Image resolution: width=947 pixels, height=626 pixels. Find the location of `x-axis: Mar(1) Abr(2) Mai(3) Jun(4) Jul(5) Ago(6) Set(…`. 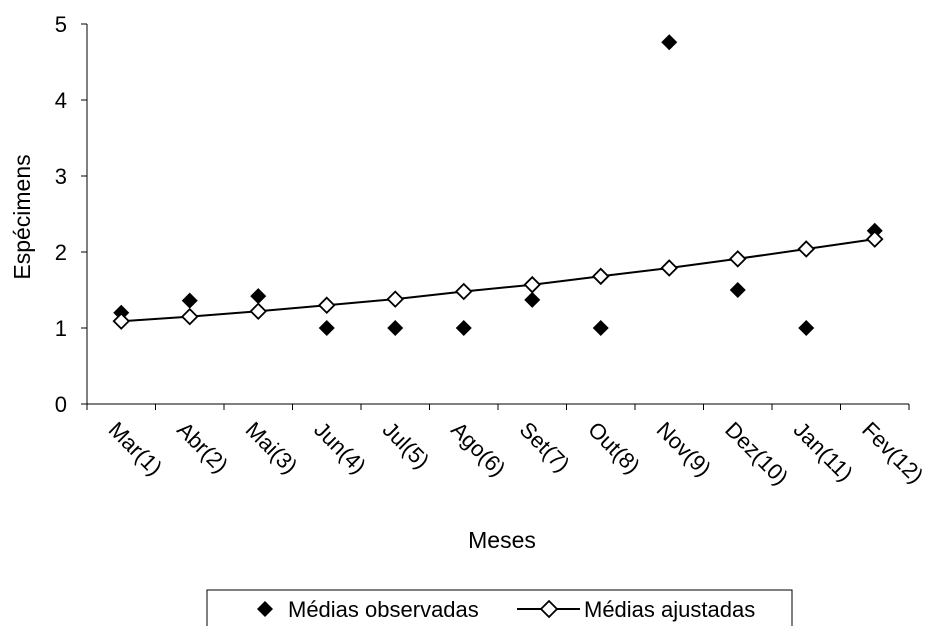

x-axis: Mar(1) Abr(2) Mai(3) Jun(4) Jul(5) Ago(6) Set(… is located at coordinates (507, 446).